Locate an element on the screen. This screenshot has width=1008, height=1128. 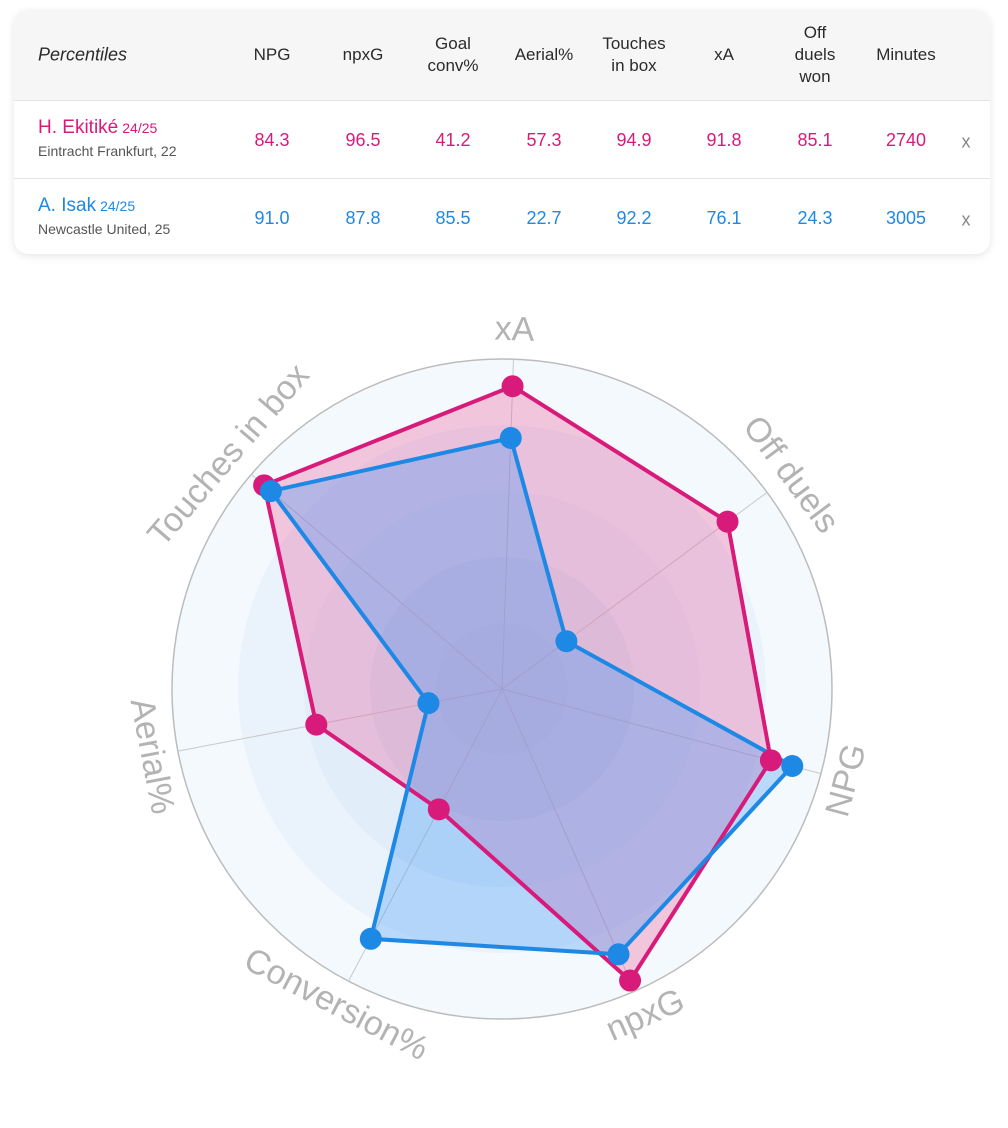
value-minutes: 2740 is located at coordinates (906, 139).